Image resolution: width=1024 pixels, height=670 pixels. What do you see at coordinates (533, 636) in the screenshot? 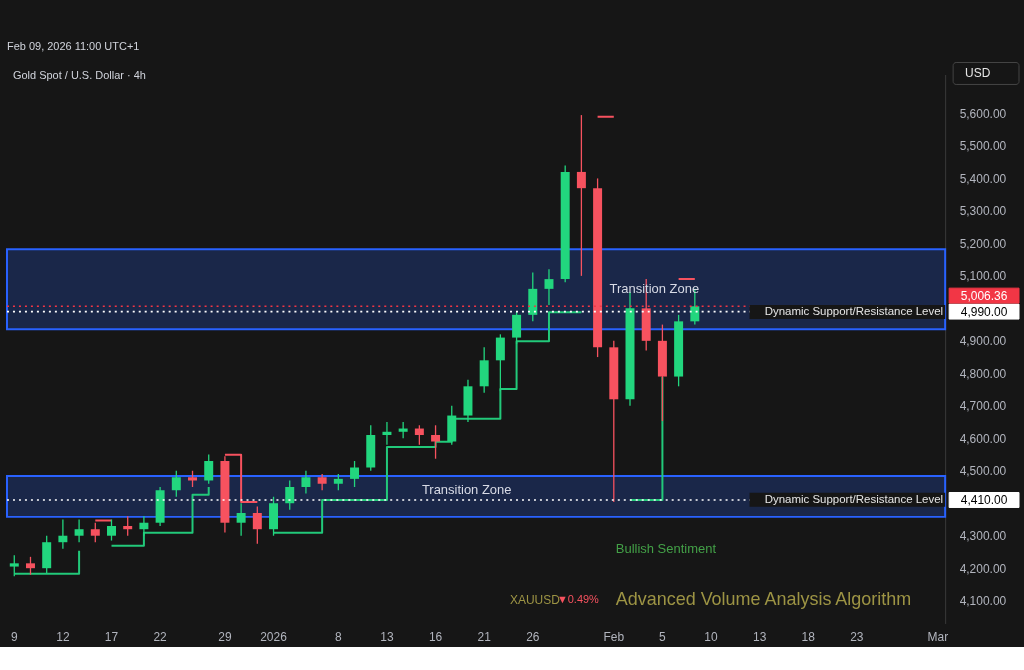
I see `x-tick-label: 26` at bounding box center [533, 636].